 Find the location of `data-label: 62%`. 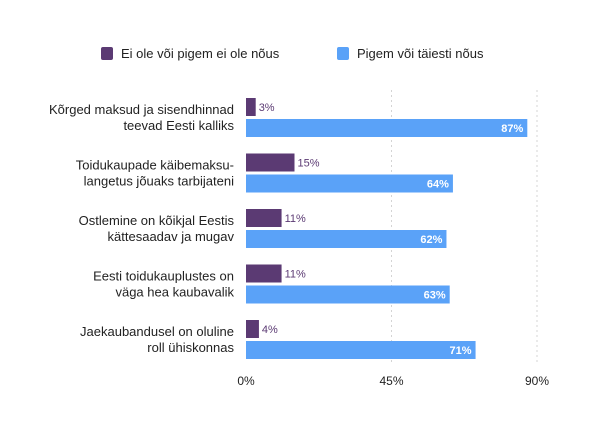

data-label: 62% is located at coordinates (431, 240).